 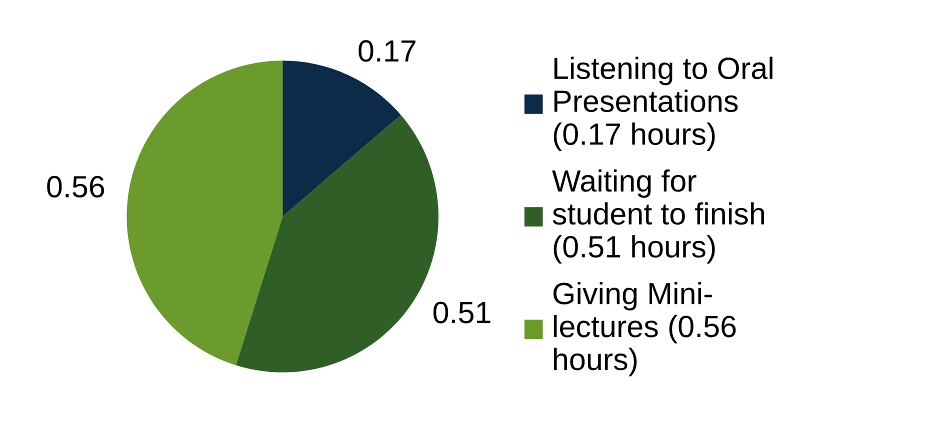 I want to click on data-label: 0.17, so click(x=387, y=51).